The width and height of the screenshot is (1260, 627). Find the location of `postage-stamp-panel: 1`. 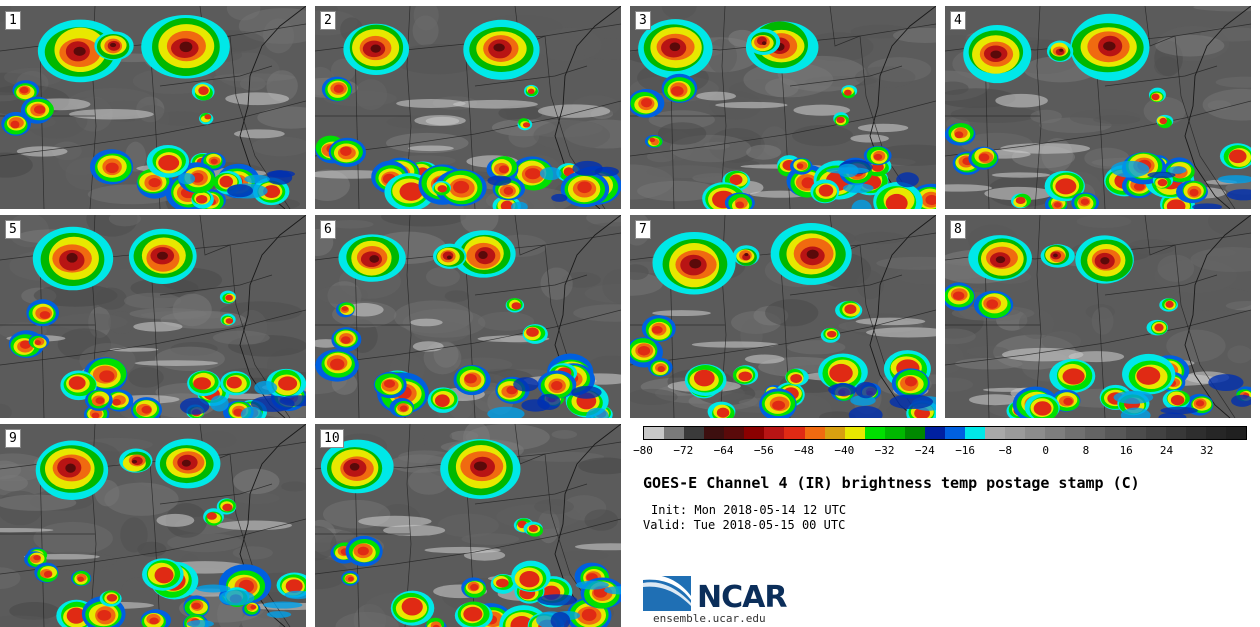

postage-stamp-panel: 1 is located at coordinates (153, 107).